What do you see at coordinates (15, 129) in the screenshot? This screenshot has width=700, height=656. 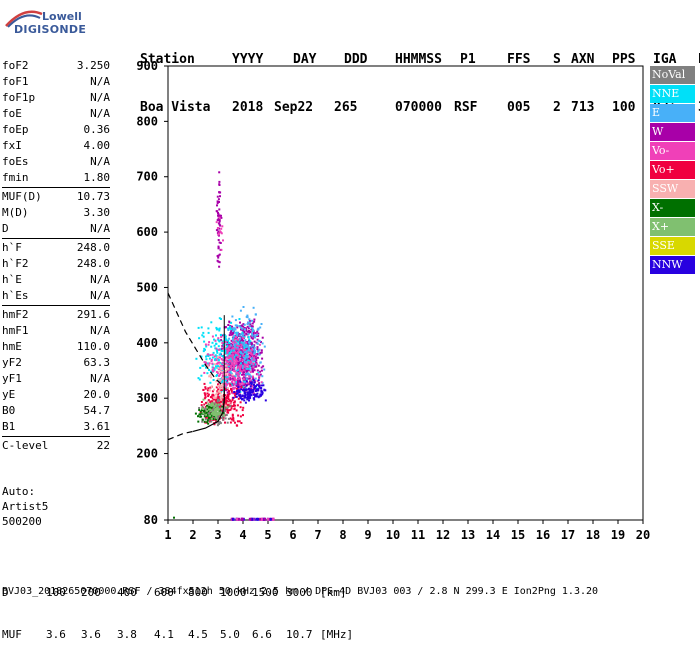 I see `param-label: foEp` at bounding box center [15, 129].